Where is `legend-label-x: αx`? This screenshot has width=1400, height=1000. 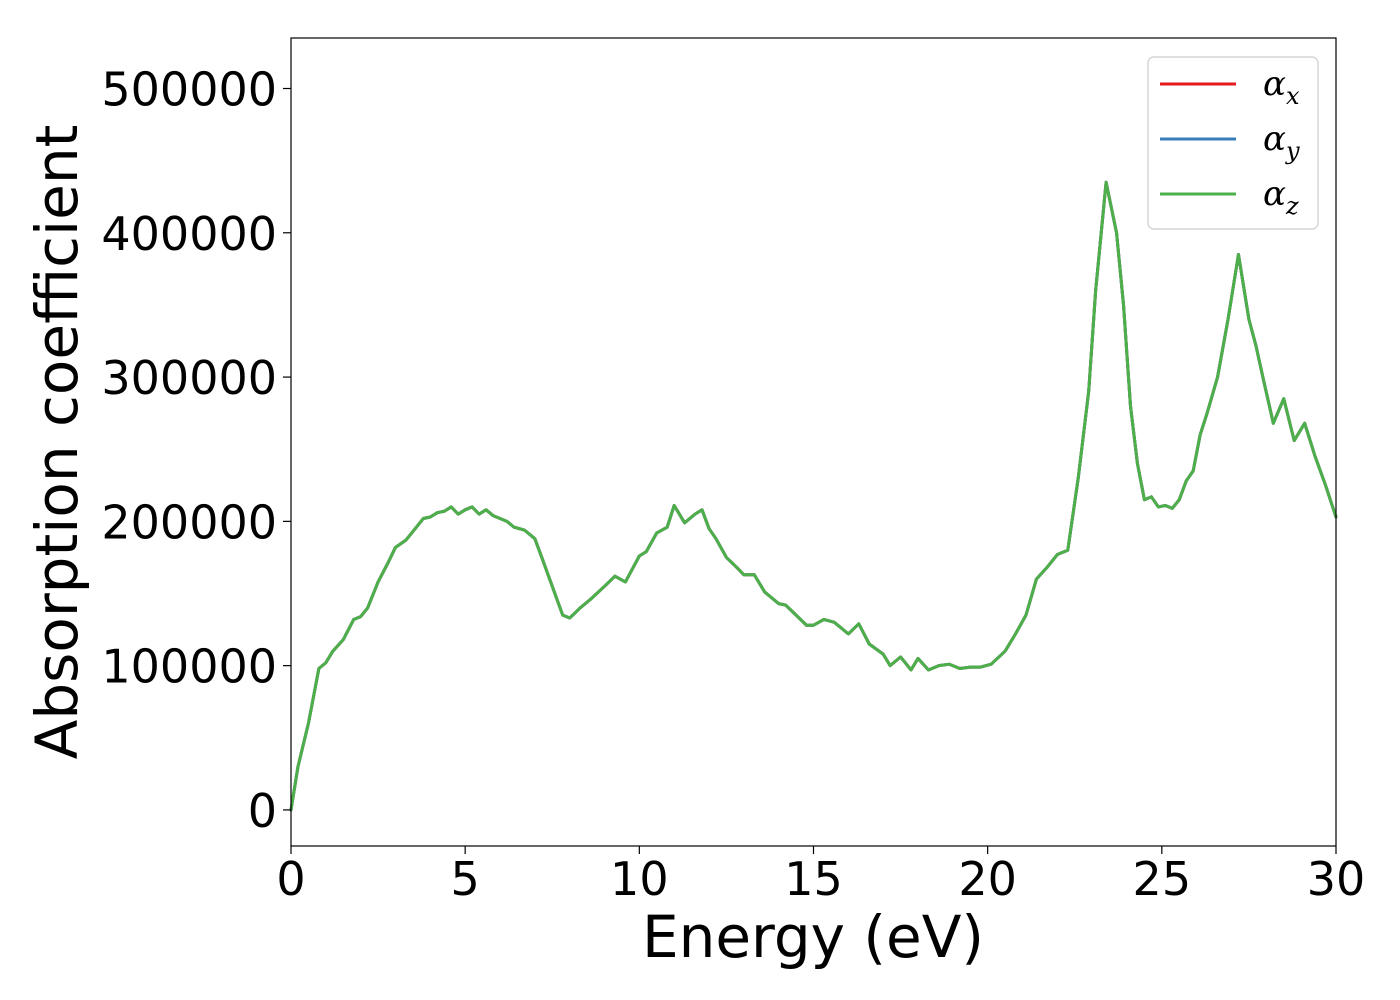 legend-label-x: αx is located at coordinates (1281, 87).